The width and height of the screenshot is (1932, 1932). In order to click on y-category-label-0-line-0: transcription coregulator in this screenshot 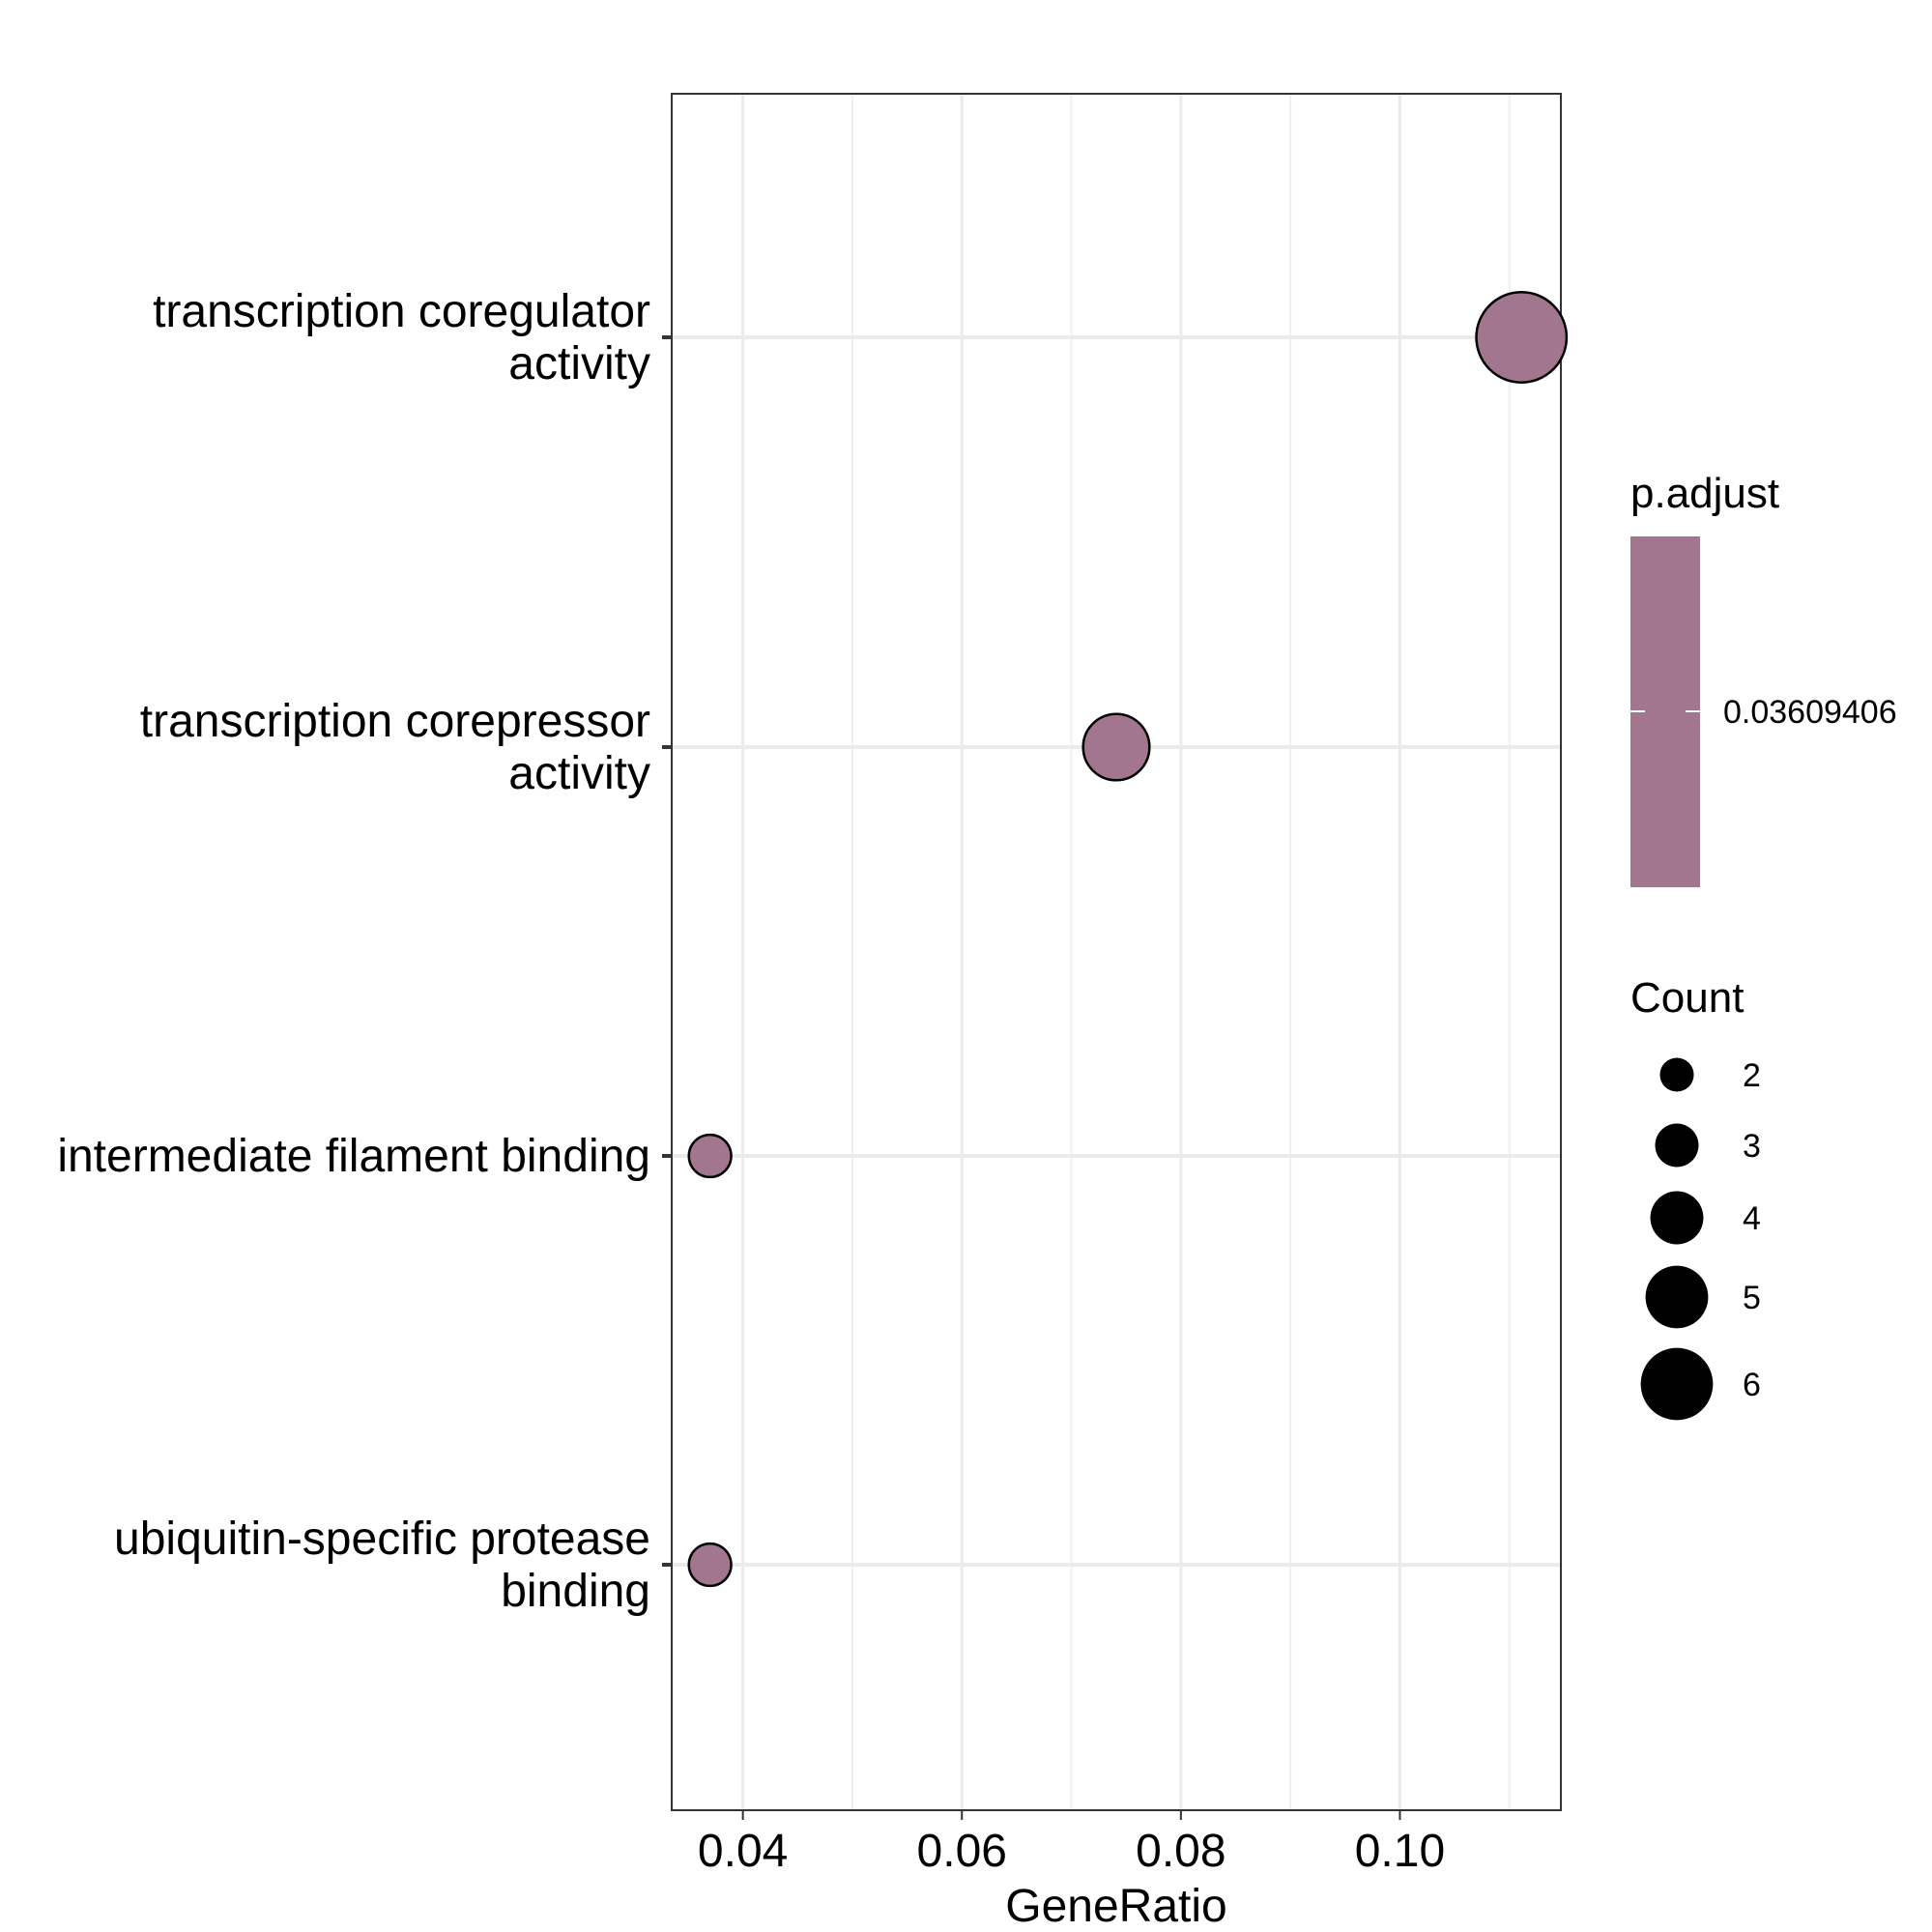, I will do `click(401, 311)`.